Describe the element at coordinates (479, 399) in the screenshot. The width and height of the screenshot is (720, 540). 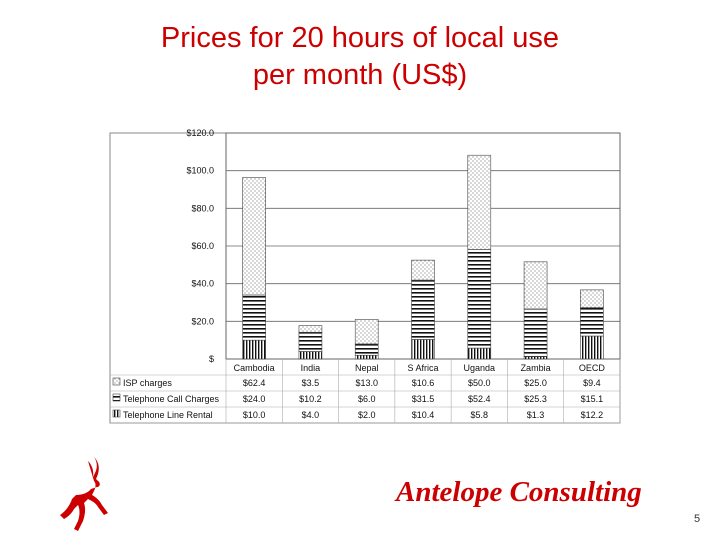
I see `data-table-value: $52.4` at that location.